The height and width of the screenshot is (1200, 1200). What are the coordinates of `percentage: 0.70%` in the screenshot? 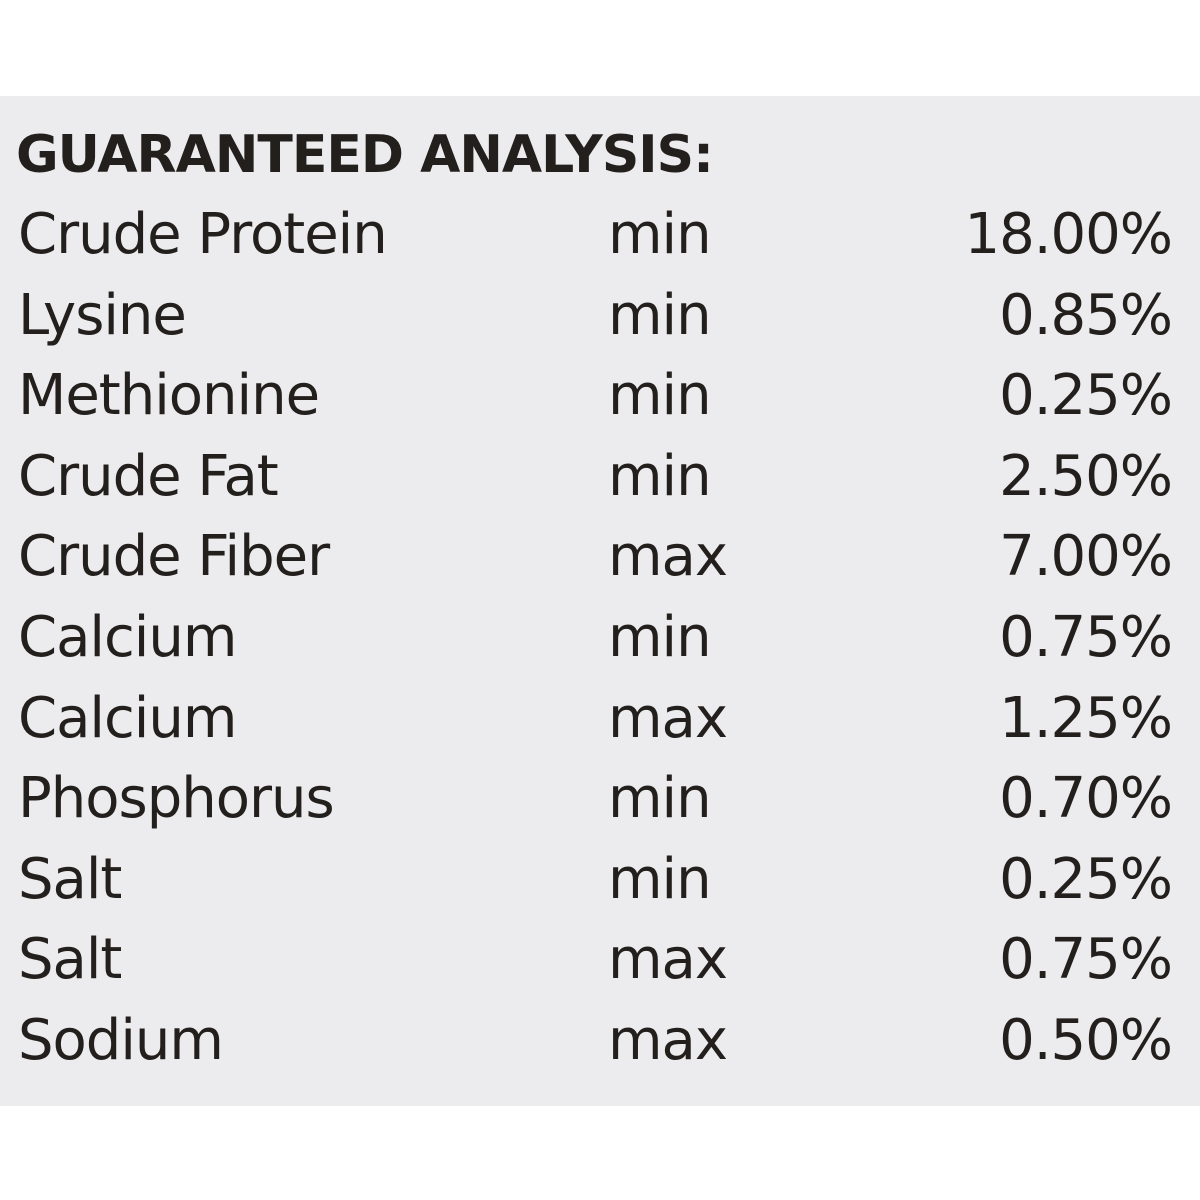 It's located at (1086, 799).